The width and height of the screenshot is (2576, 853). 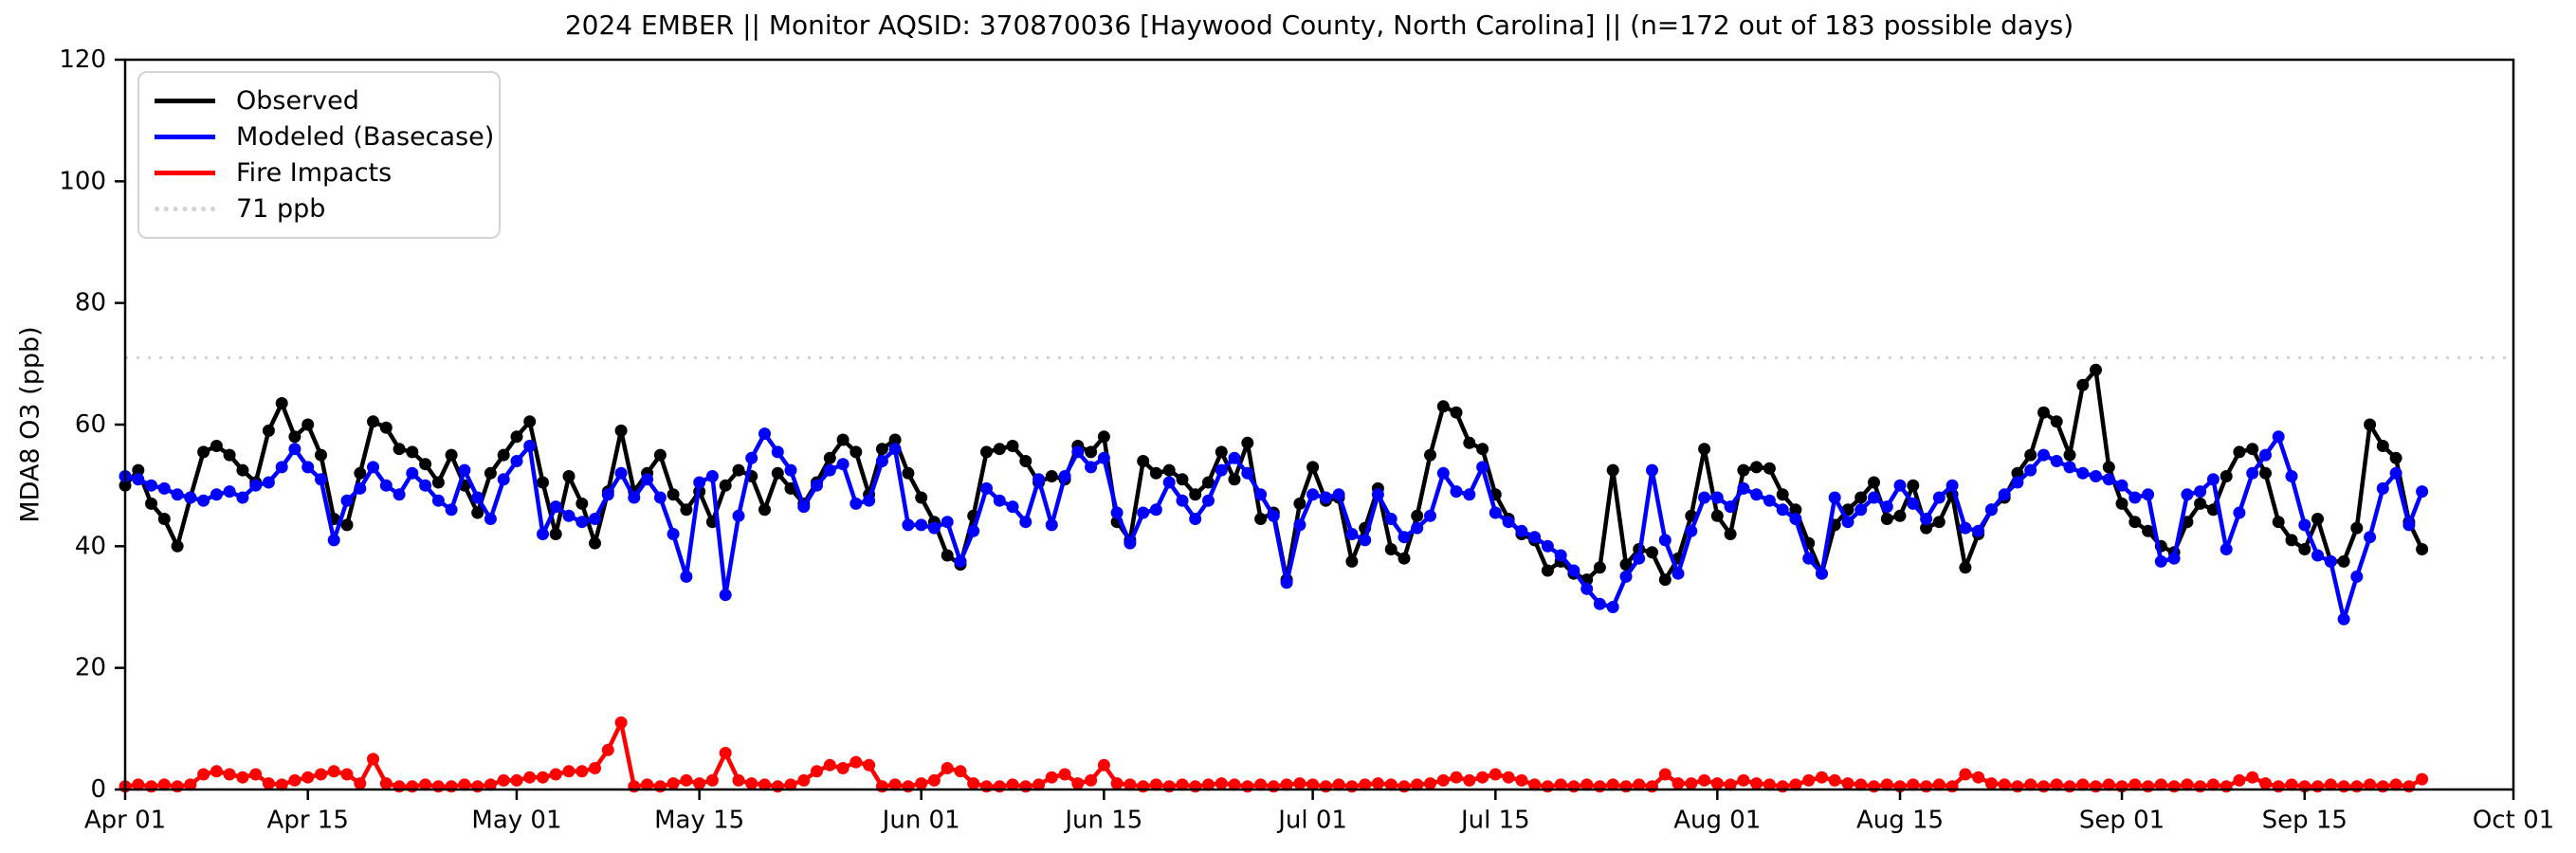 What do you see at coordinates (920, 820) in the screenshot?
I see `svg-text: Jun 01` at bounding box center [920, 820].